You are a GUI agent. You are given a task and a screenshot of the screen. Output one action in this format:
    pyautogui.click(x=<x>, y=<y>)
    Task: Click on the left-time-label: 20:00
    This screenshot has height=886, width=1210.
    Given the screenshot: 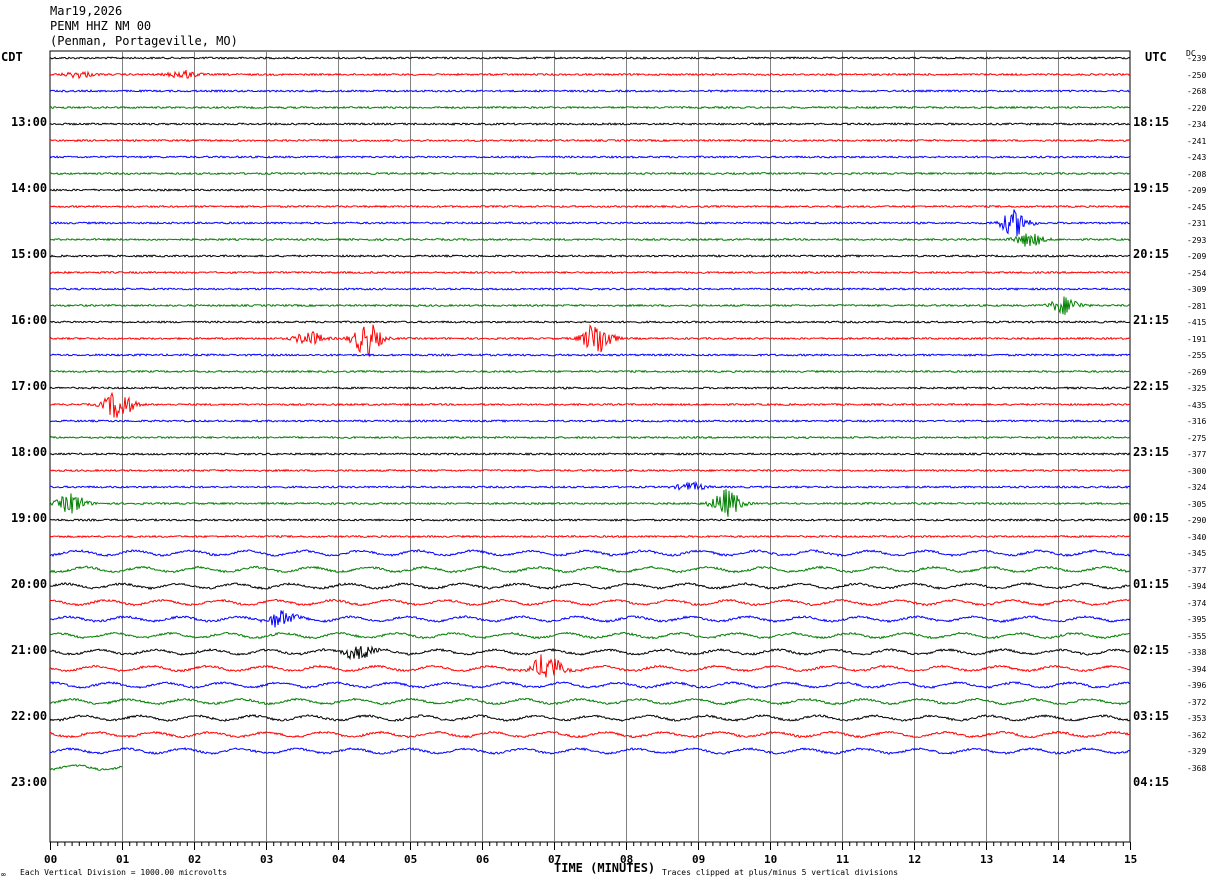 What is the action you would take?
    pyautogui.click(x=29, y=584)
    